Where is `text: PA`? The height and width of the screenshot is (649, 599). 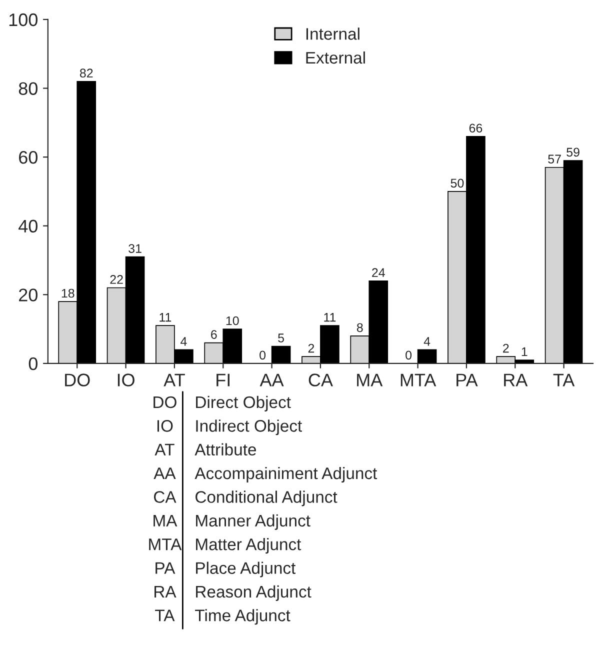
text: PA is located at coordinates (166, 568).